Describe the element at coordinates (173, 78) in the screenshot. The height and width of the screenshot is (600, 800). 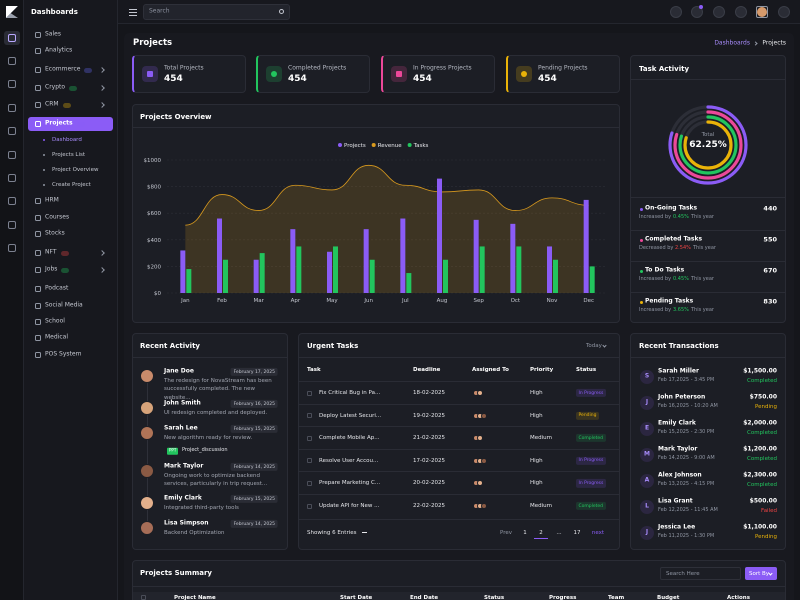
I see `stat-value: 454` at that location.